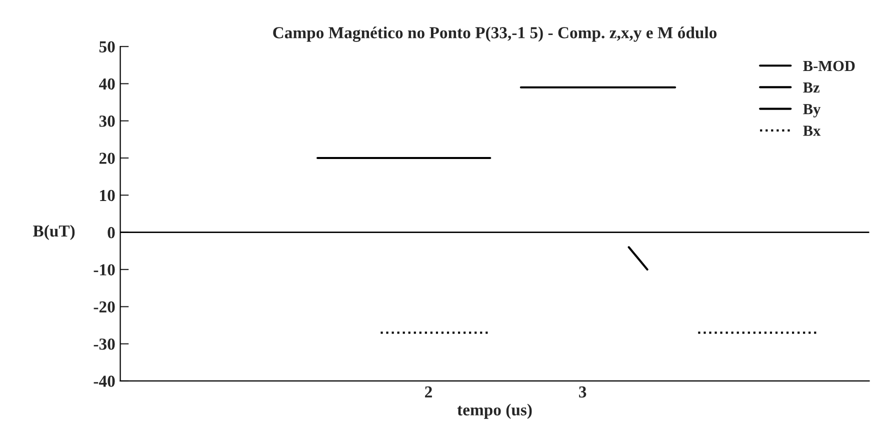 The height and width of the screenshot is (443, 878). I want to click on y-tick-label: 20, so click(107, 158).